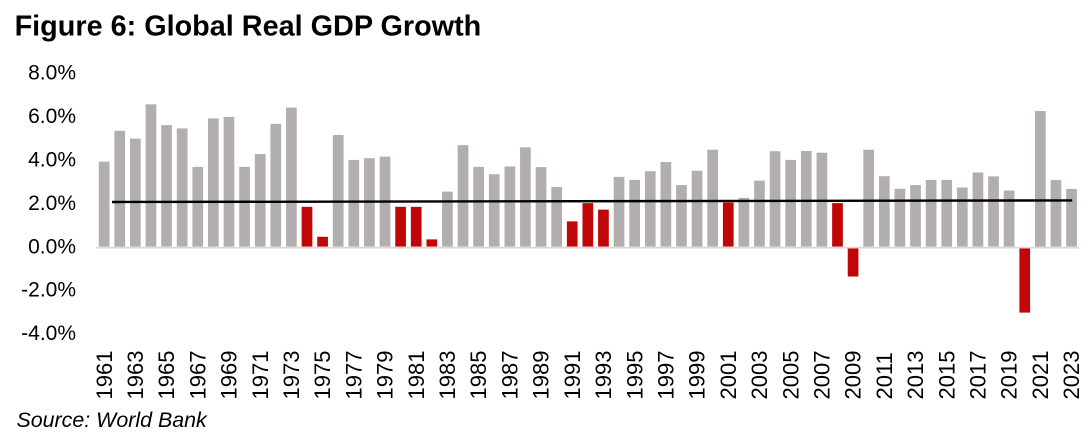  I want to click on svg-text: 2019, so click(1009, 375).